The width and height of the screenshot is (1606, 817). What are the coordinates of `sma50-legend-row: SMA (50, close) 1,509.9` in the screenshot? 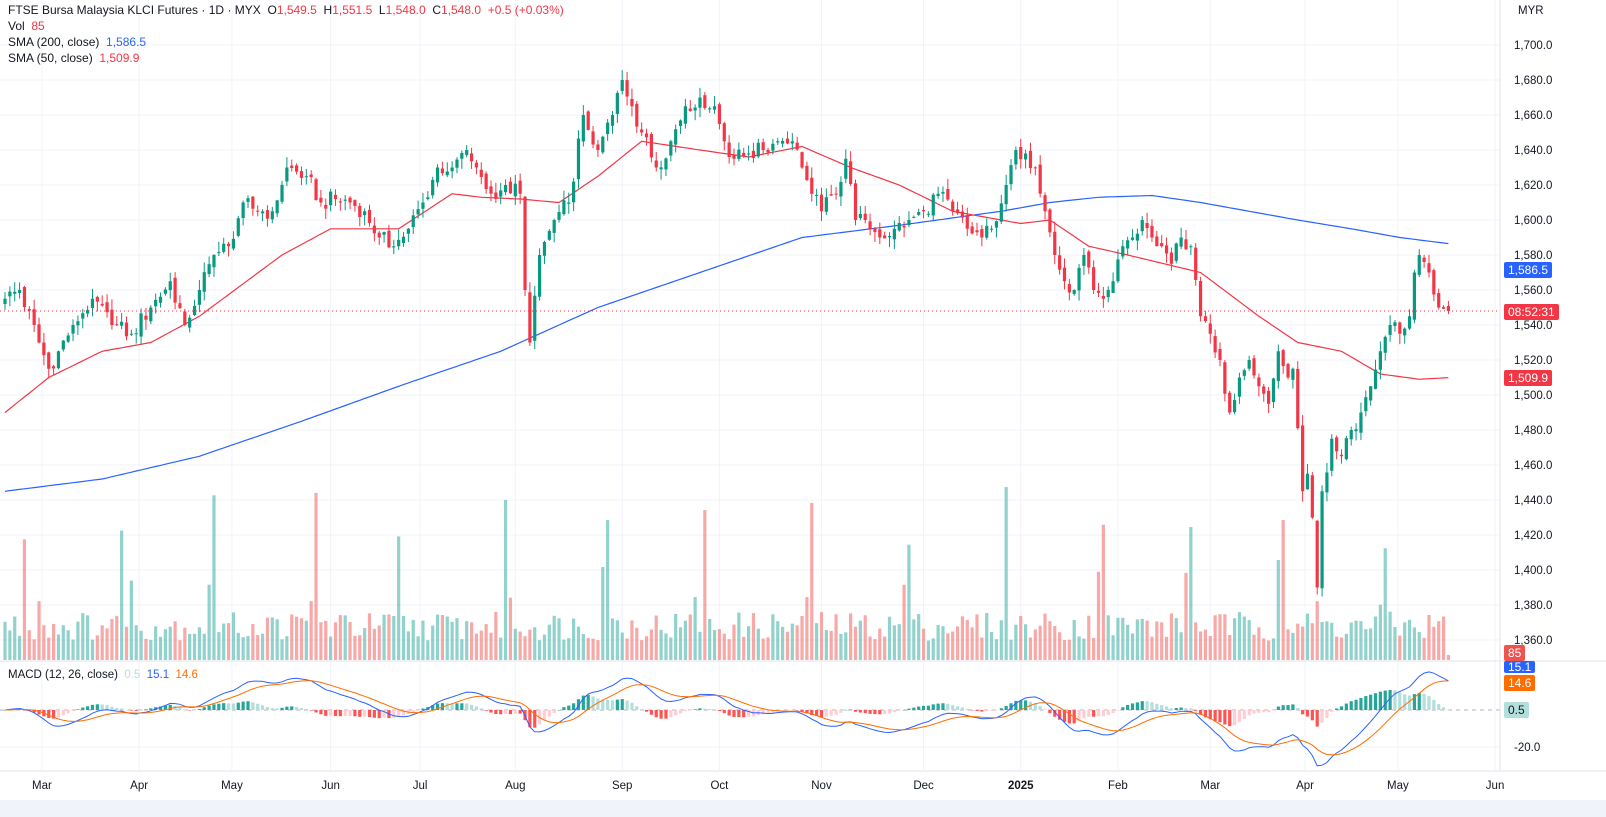 It's located at (286, 58).